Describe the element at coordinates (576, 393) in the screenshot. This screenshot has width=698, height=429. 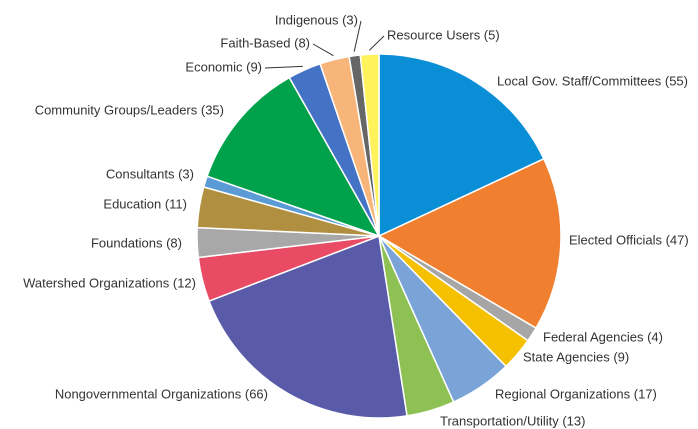
I see `slice-label: Regional Organizations (17)` at that location.